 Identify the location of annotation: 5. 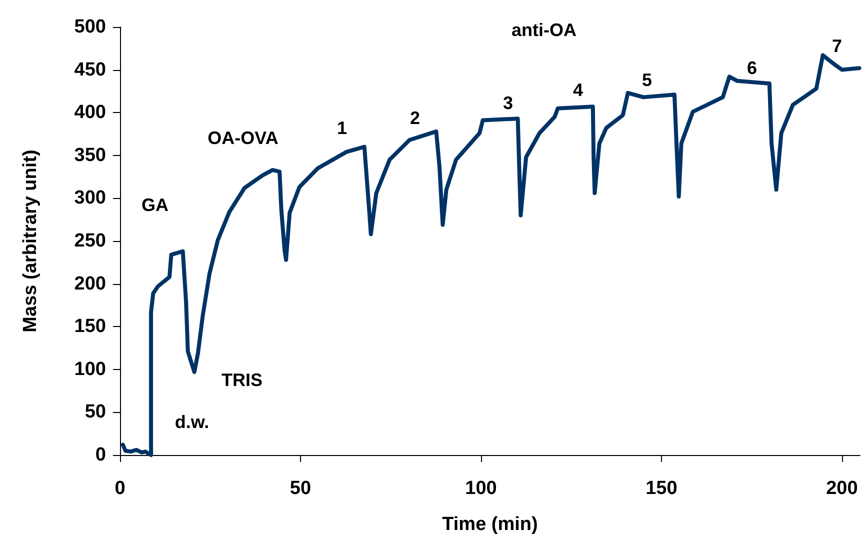
(647, 80).